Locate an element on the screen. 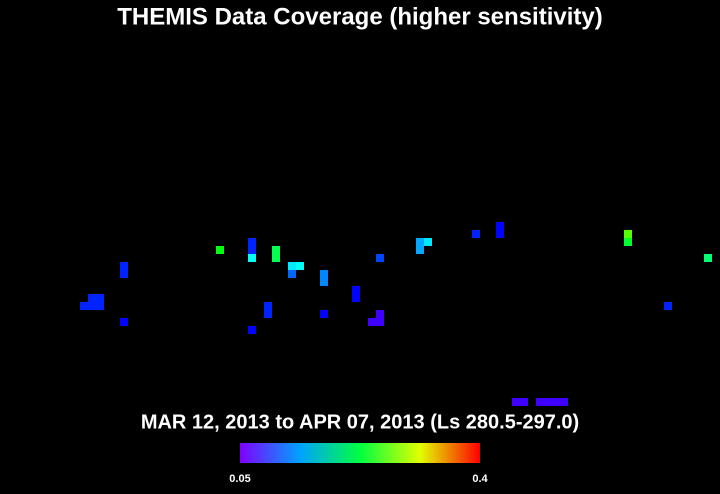  colorbar-tick-label: 0.05 is located at coordinates (239, 479).